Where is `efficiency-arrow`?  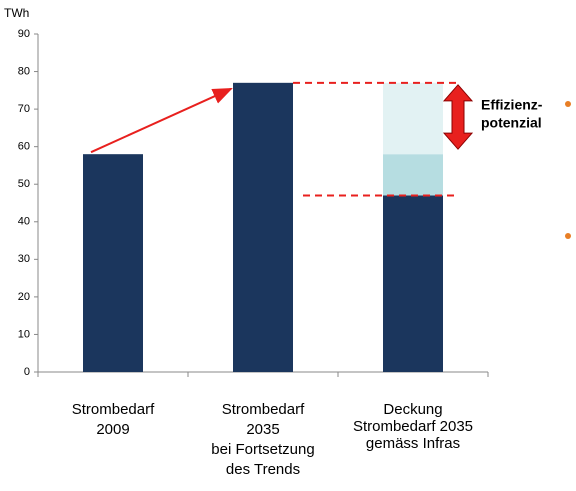 efficiency-arrow is located at coordinates (458, 117).